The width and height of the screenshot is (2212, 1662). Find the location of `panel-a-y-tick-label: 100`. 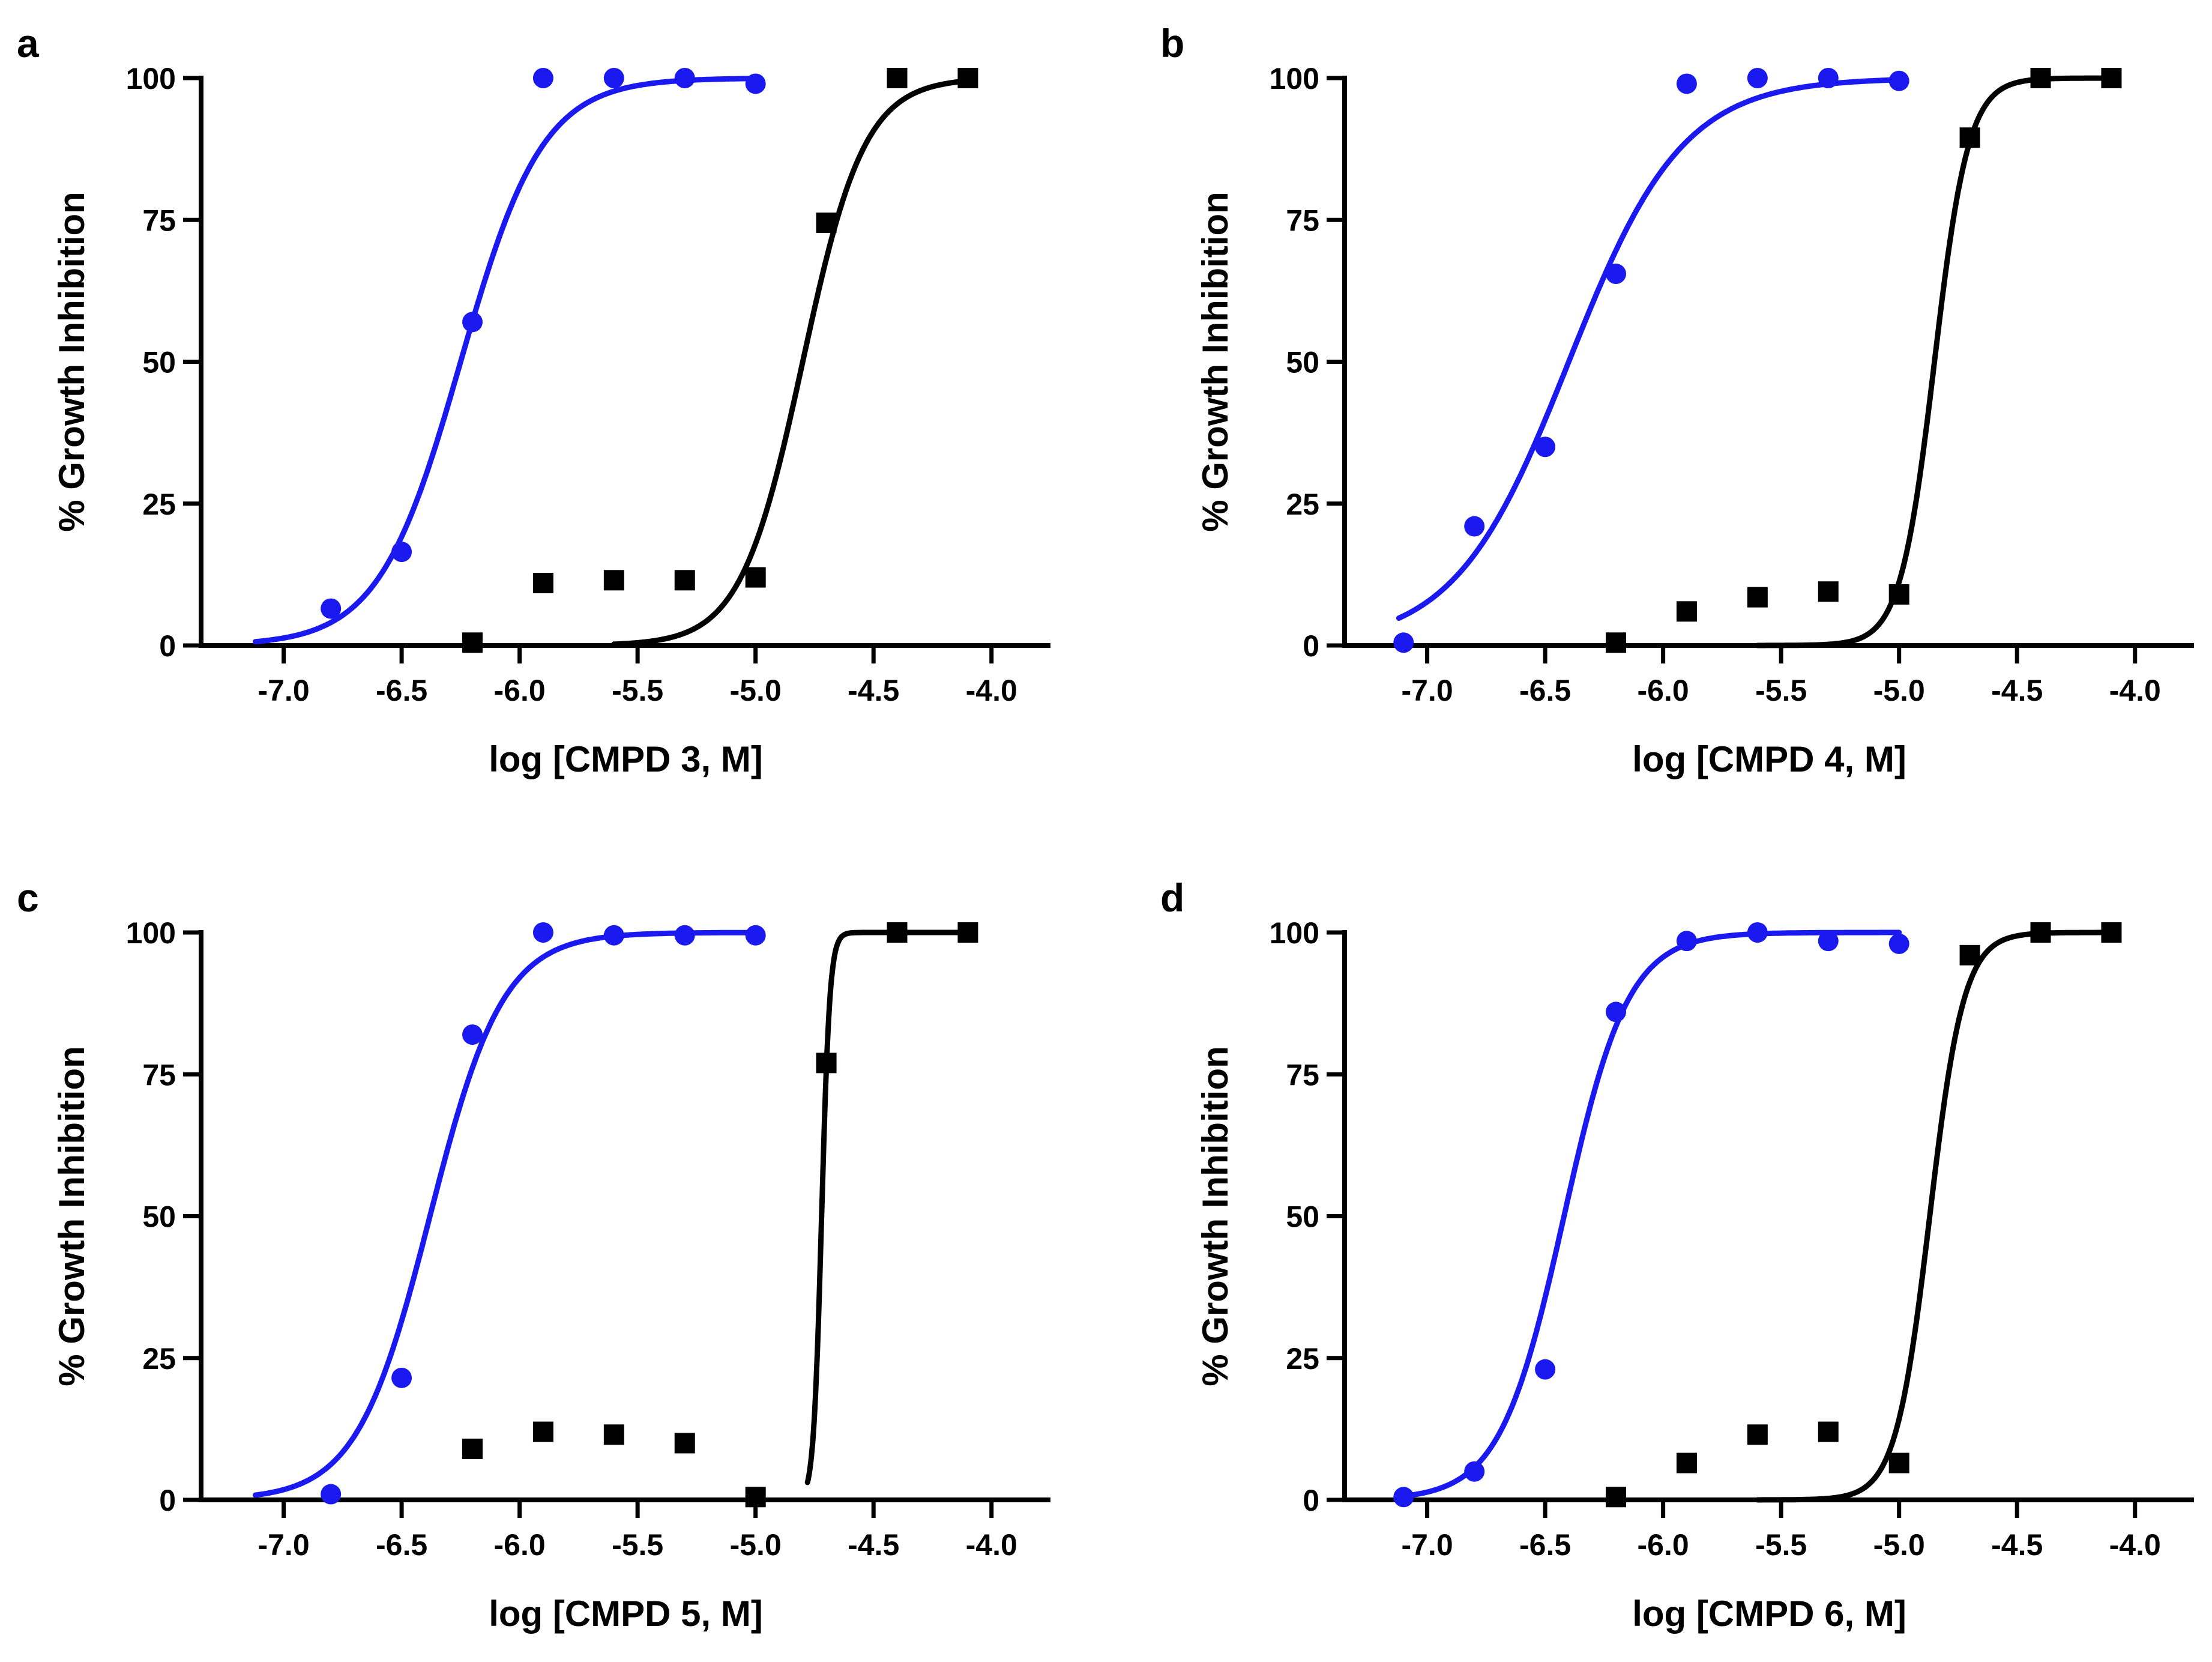

panel-a-y-tick-label: 100 is located at coordinates (151, 78).